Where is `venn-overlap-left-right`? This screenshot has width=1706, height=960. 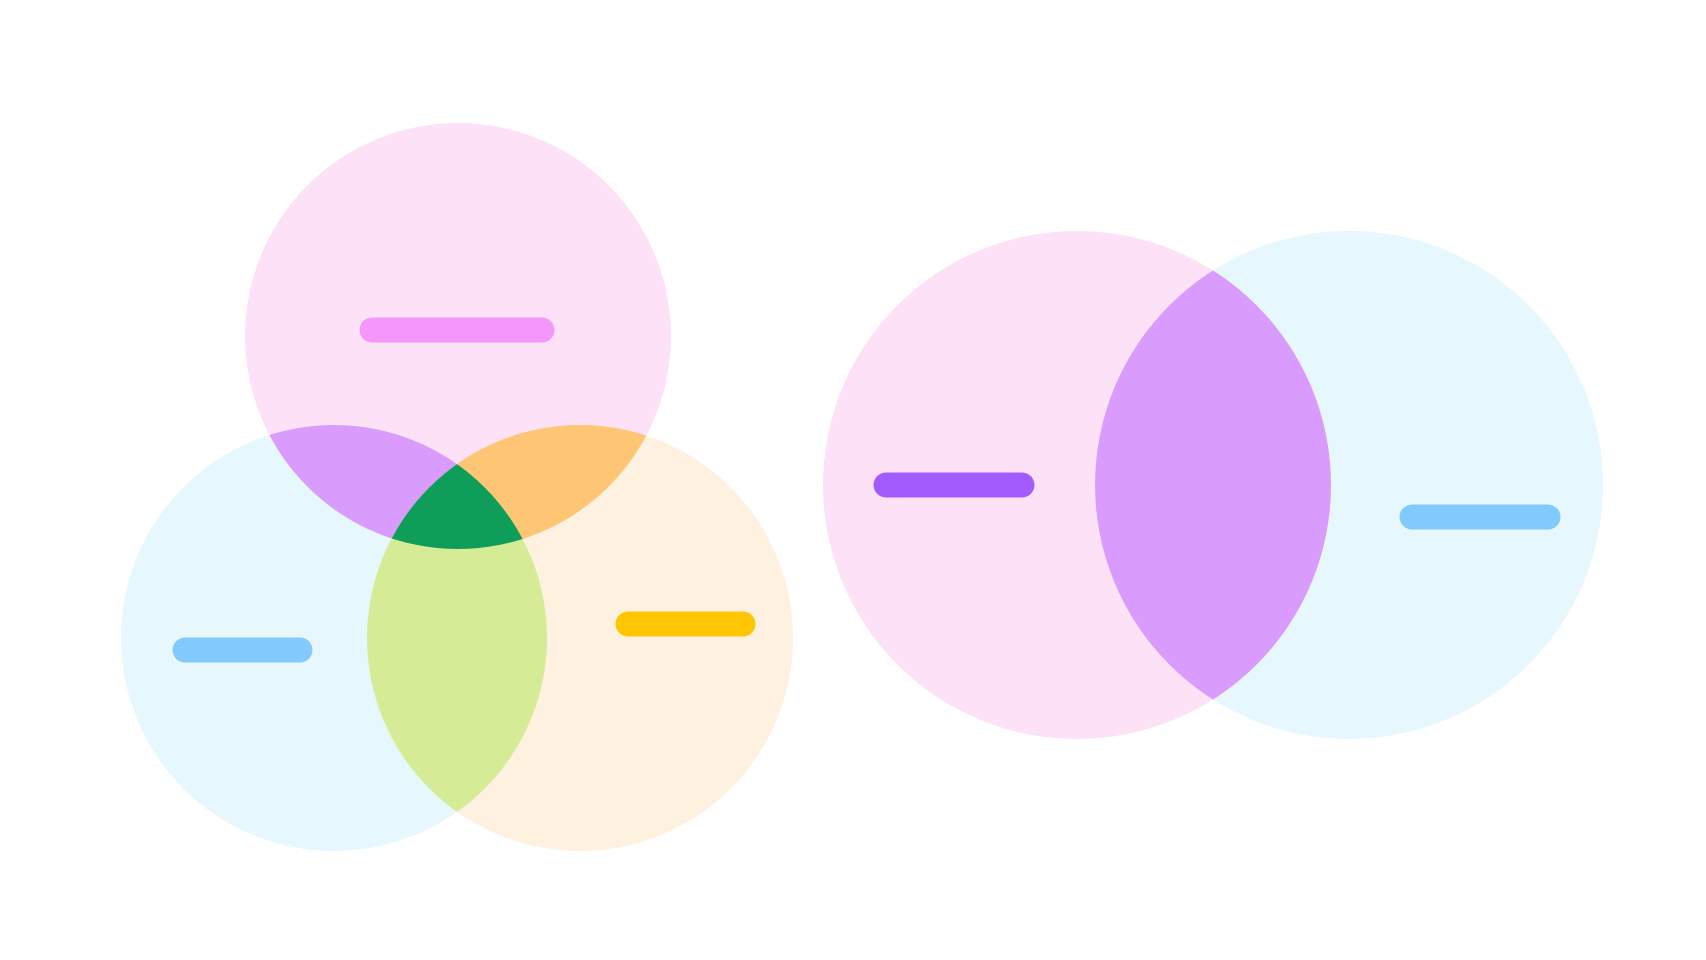
venn-overlap-left-right is located at coordinates (1213, 485).